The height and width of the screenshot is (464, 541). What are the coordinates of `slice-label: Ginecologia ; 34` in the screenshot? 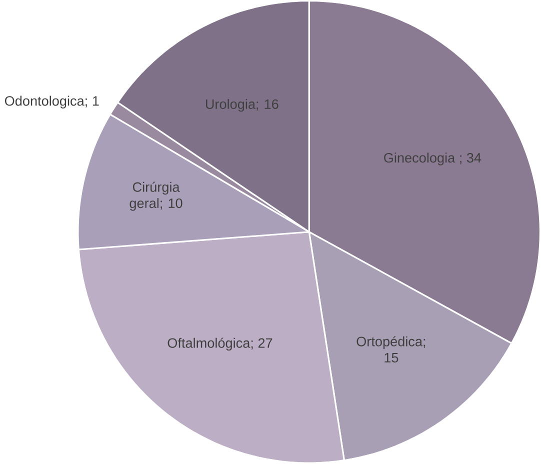 It's located at (433, 159).